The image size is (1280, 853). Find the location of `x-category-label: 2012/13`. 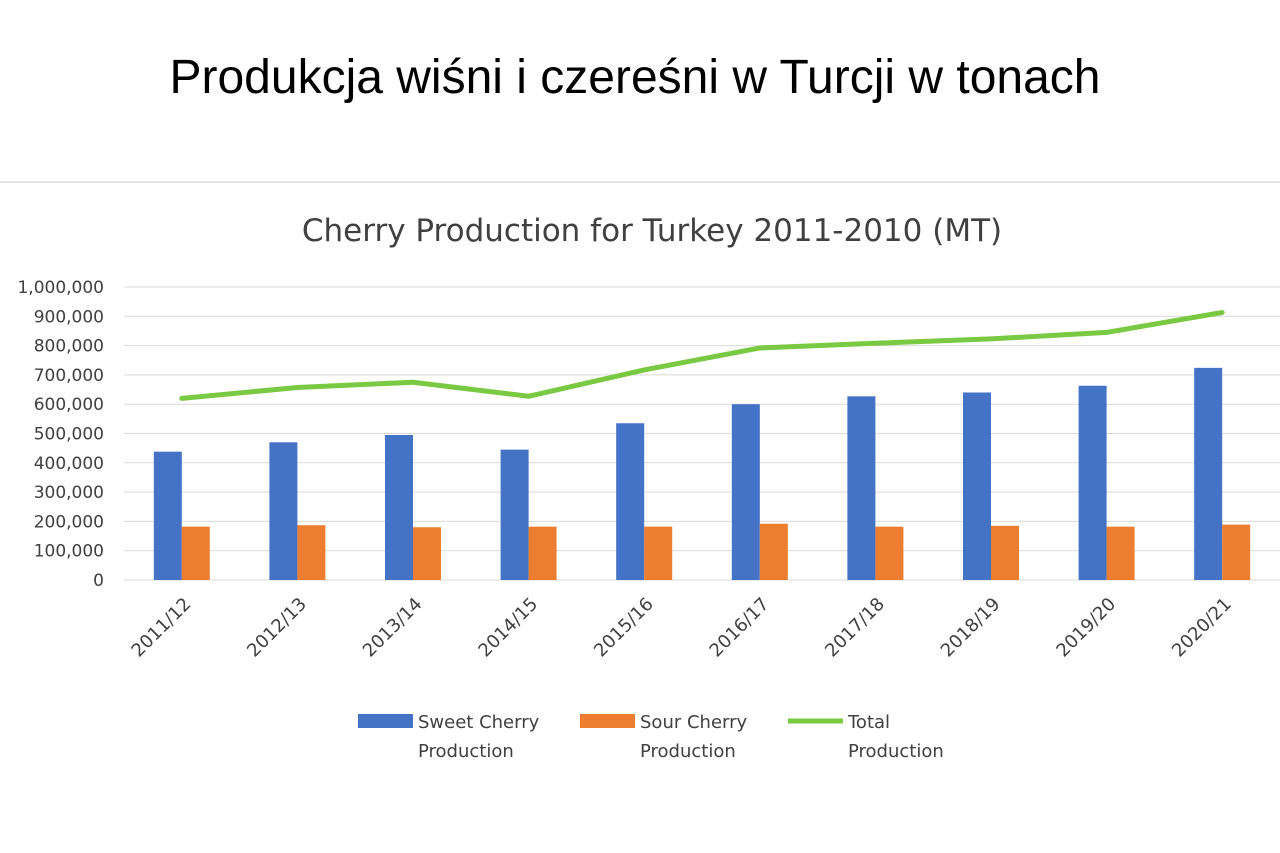

x-category-label: 2012/13 is located at coordinates (277, 628).